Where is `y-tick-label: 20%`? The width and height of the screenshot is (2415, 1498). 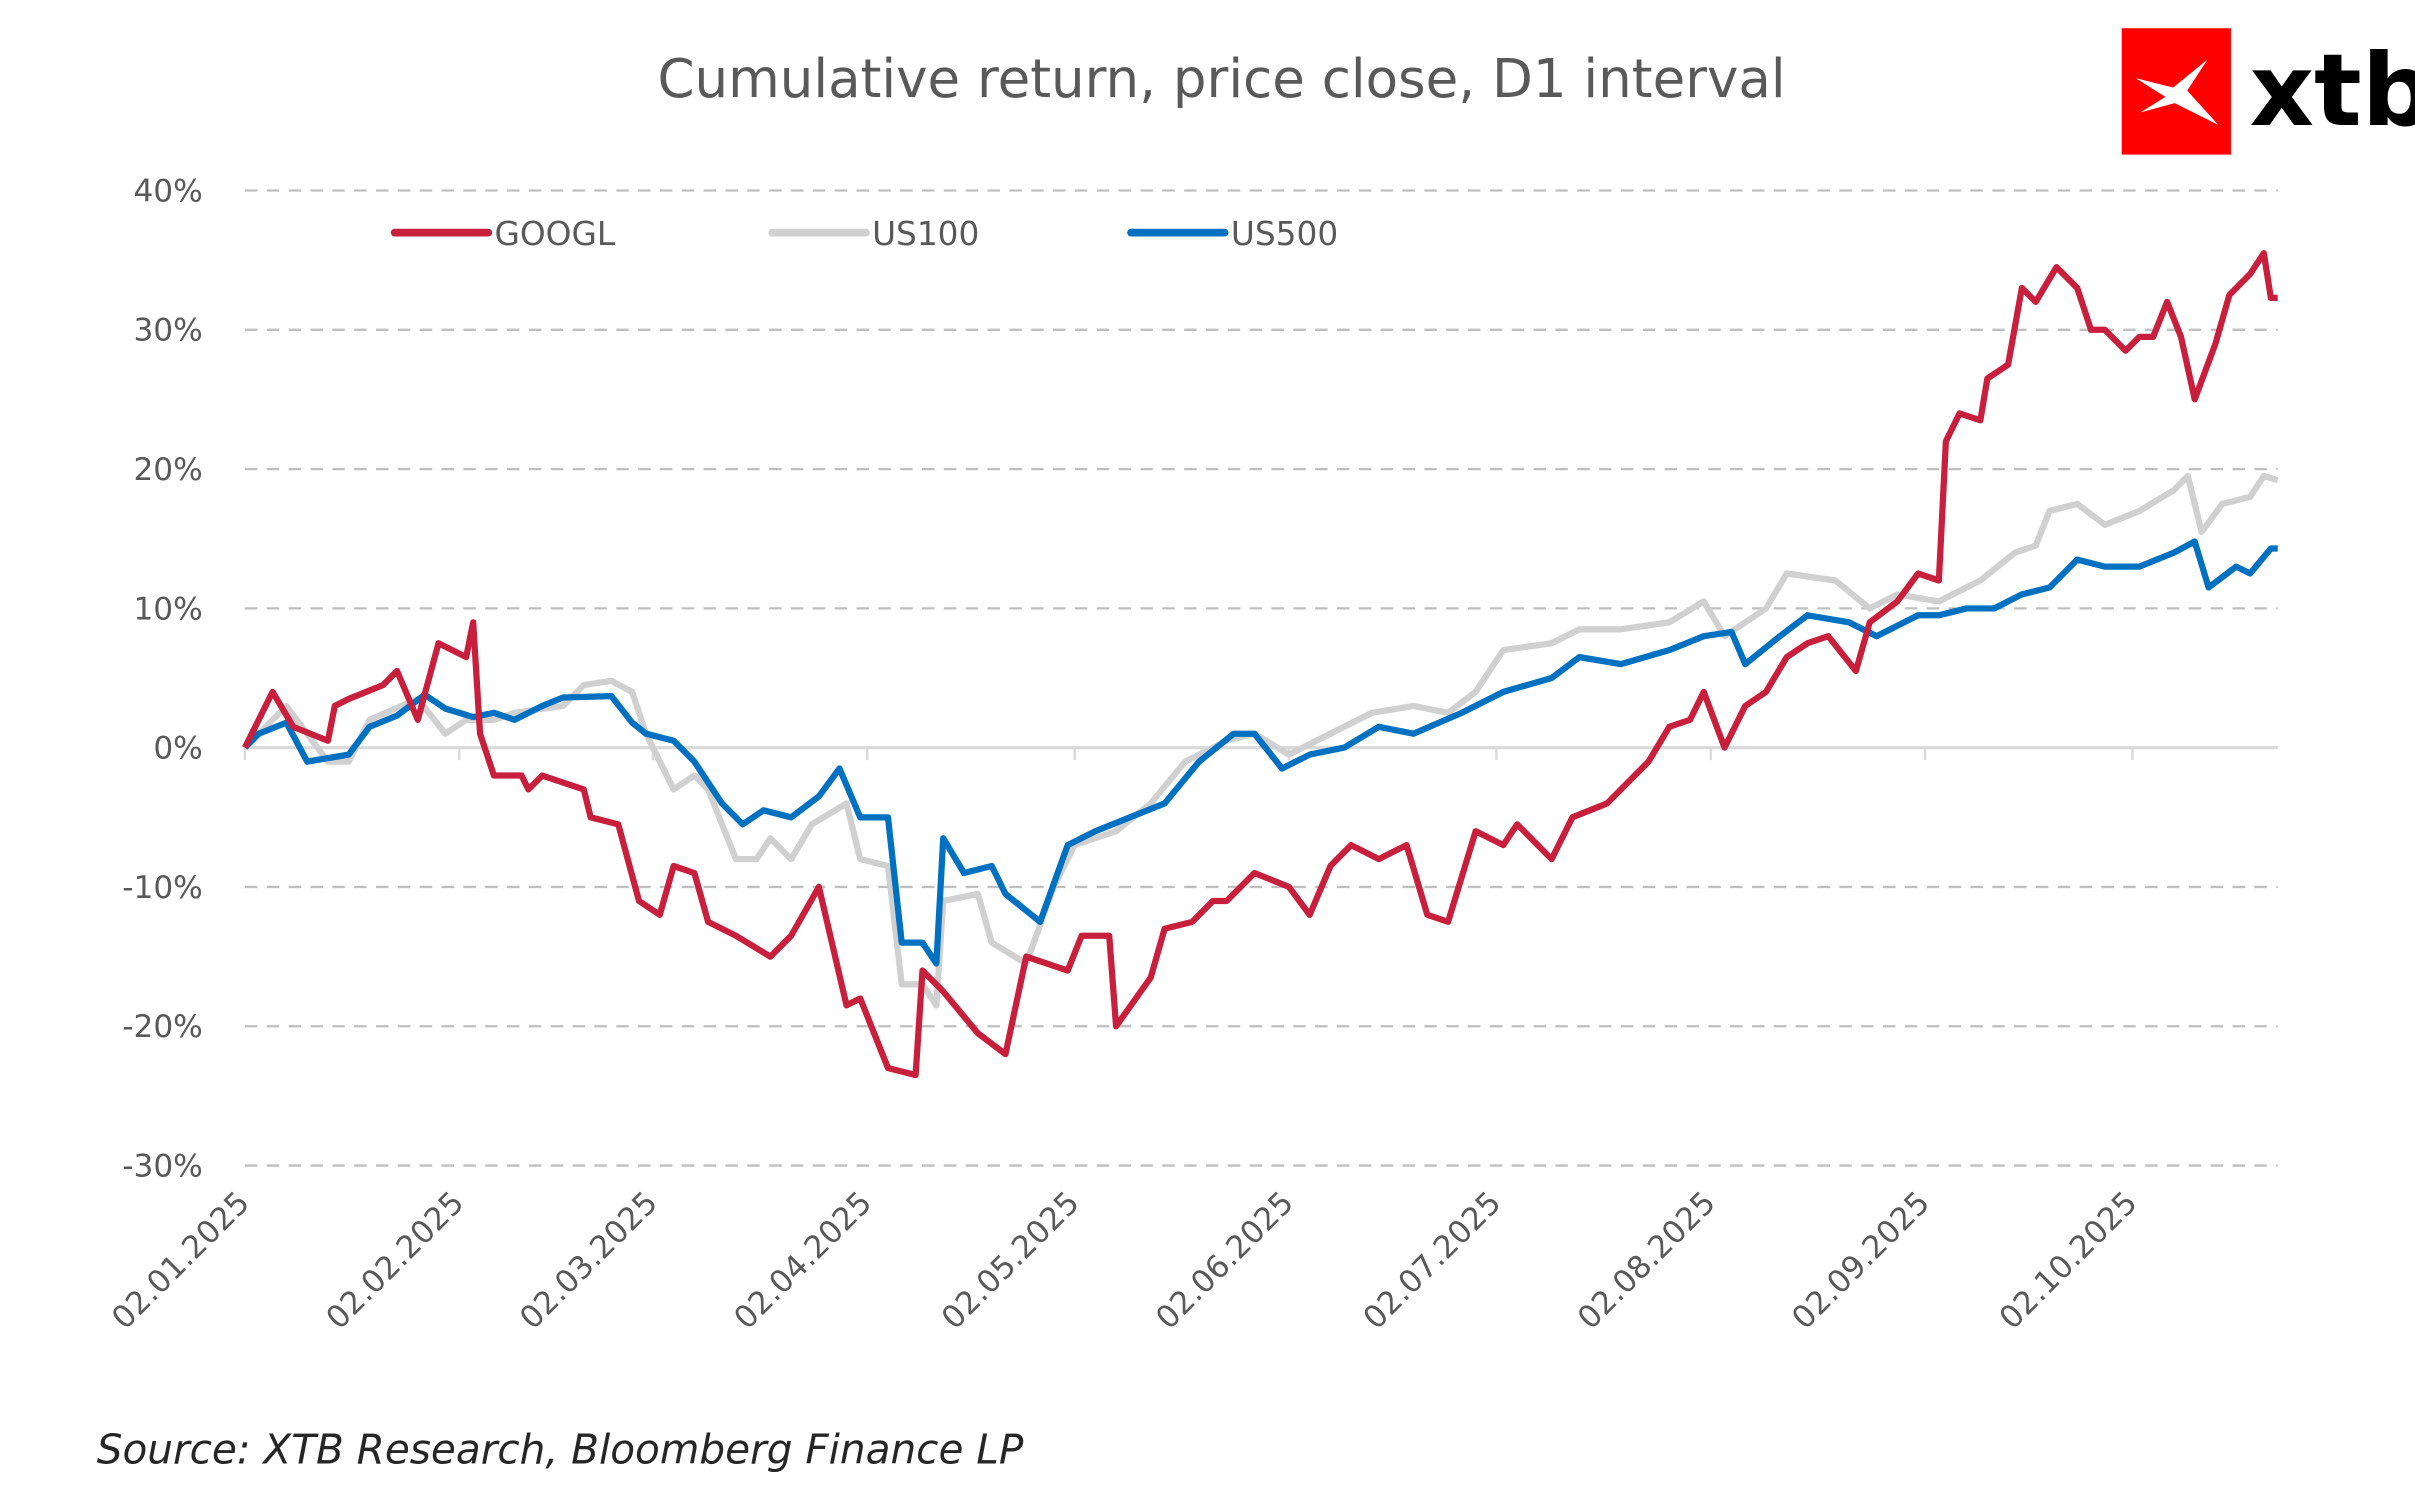 y-tick-label: 20% is located at coordinates (167, 470).